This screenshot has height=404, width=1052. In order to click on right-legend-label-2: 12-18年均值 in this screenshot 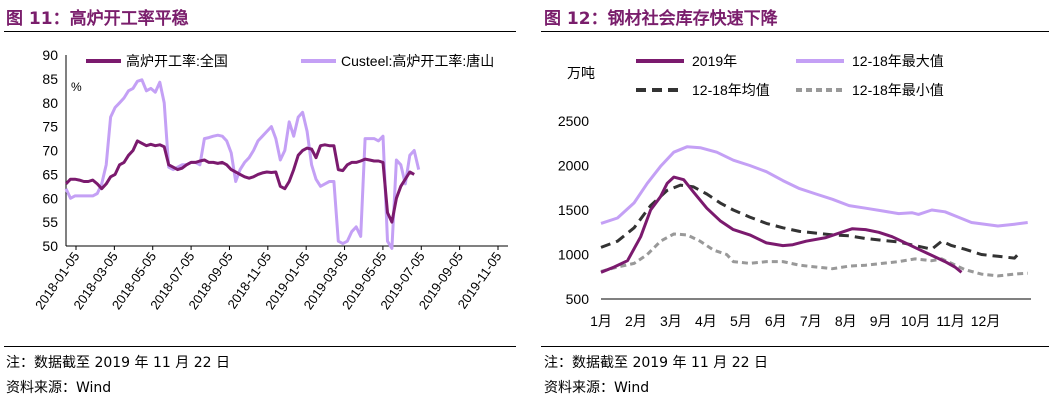, I will do `click(731, 90)`.